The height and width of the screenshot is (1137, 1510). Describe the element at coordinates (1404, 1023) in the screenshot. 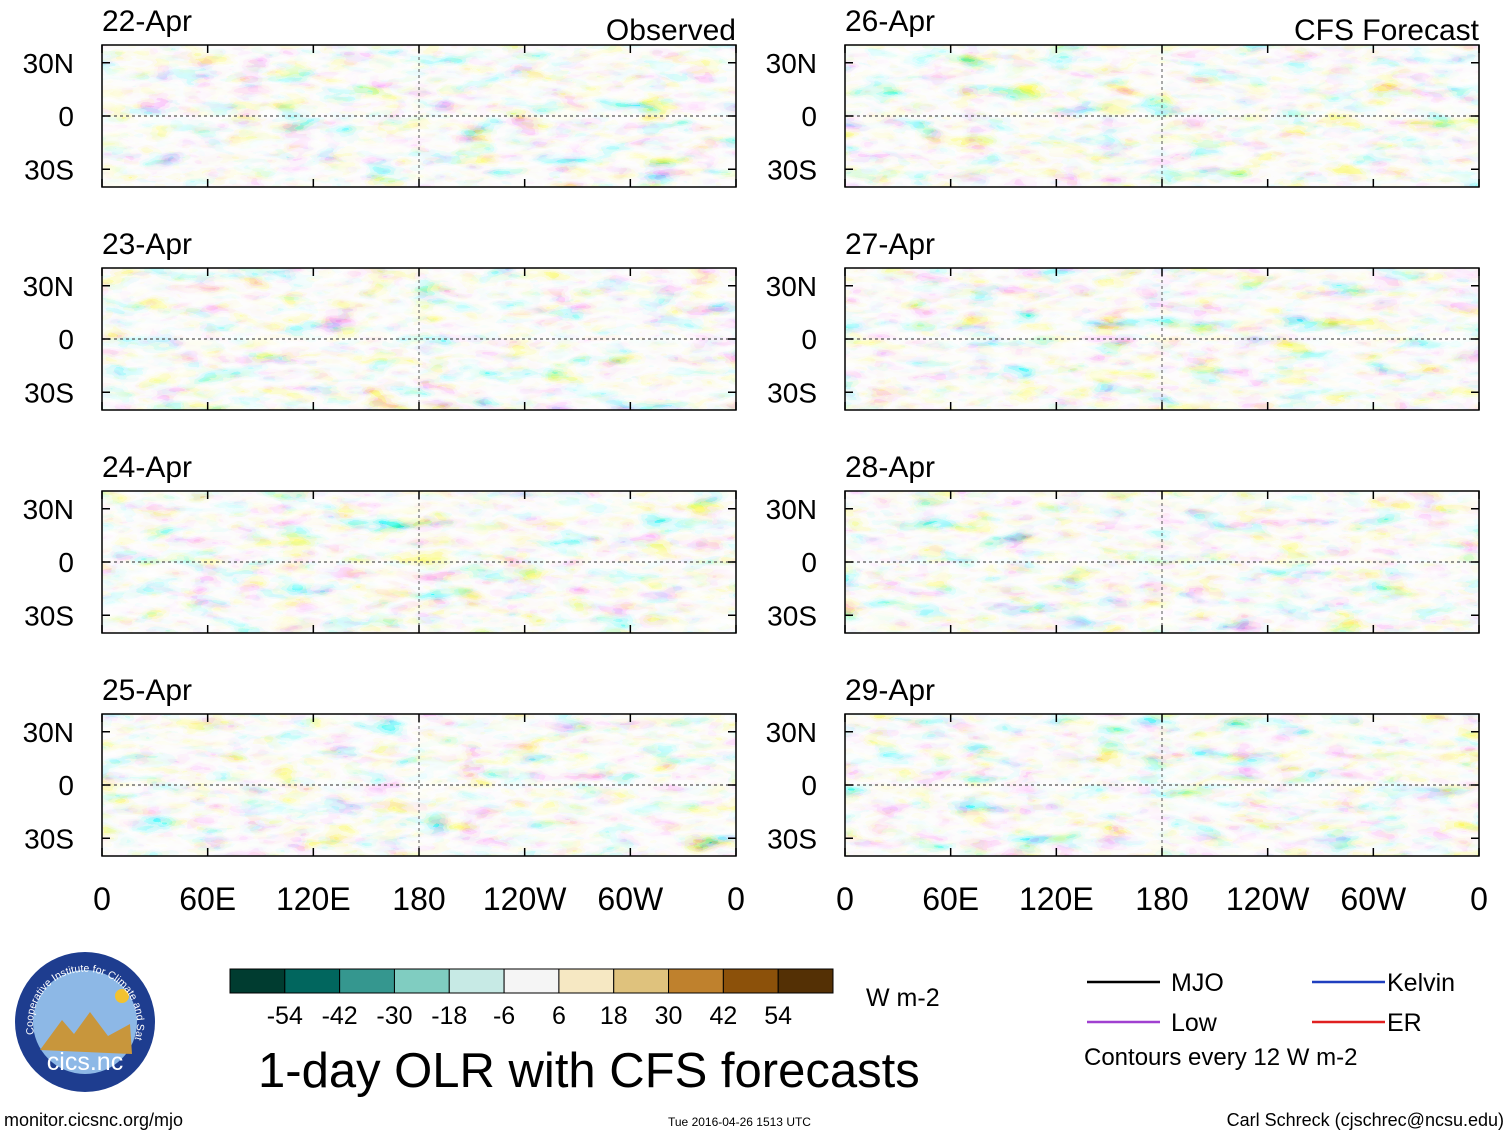

I see `legend-label-er: ER` at that location.